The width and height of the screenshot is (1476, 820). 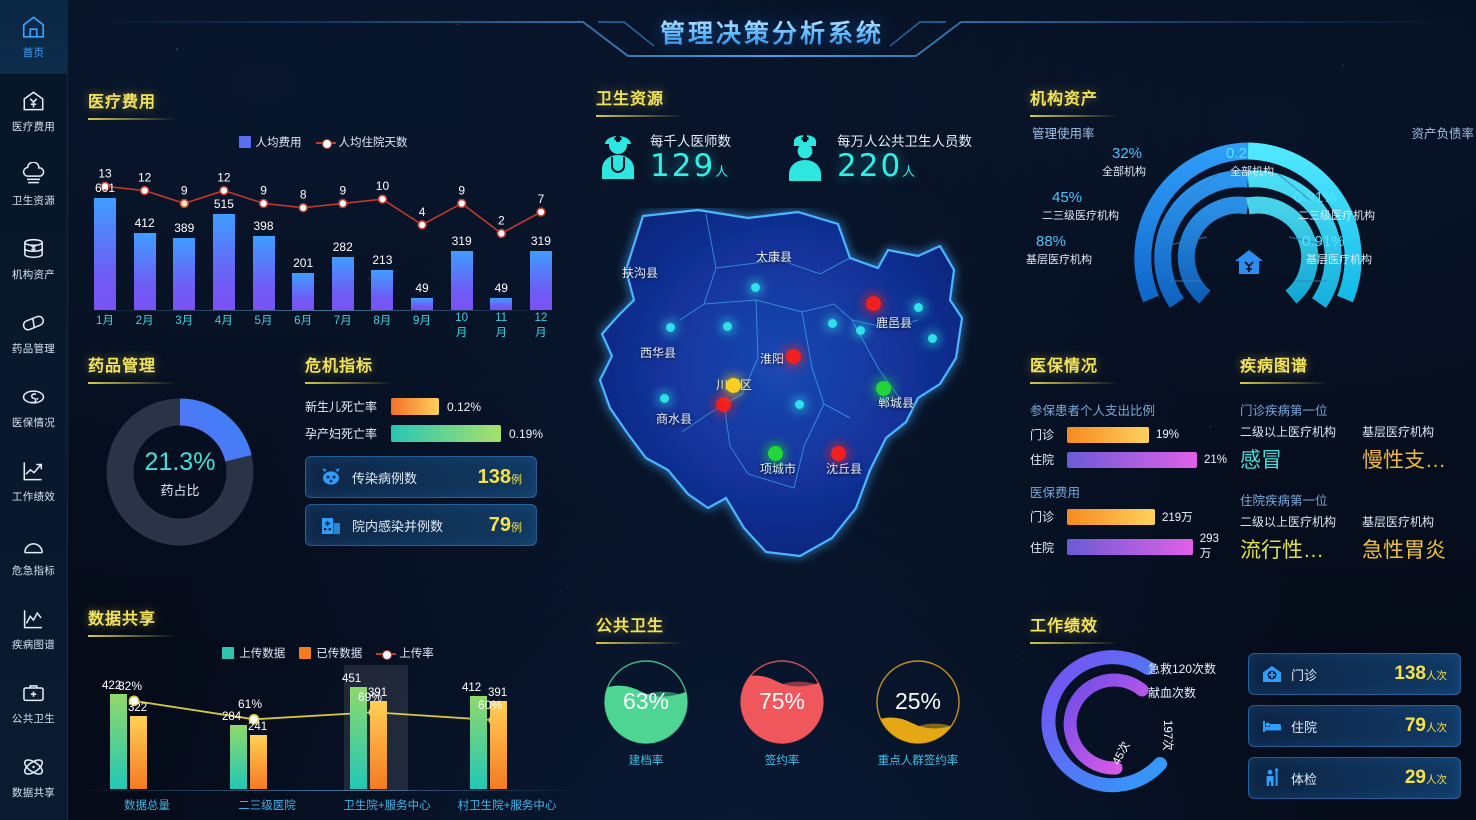 What do you see at coordinates (33, 629) in the screenshot?
I see `sidebar-item-disease-atlas: 疾病图谱` at bounding box center [33, 629].